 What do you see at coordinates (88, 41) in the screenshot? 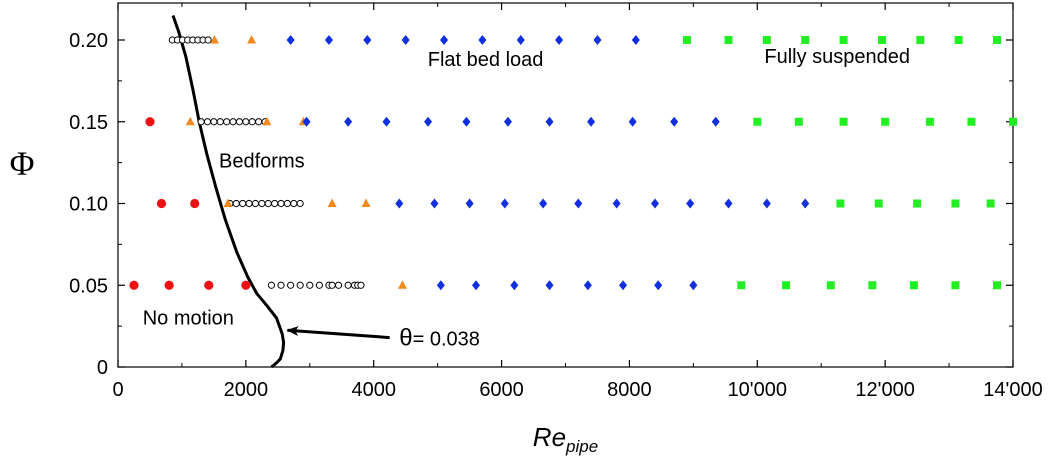
I see `y-tick-label: 0.20` at bounding box center [88, 41].